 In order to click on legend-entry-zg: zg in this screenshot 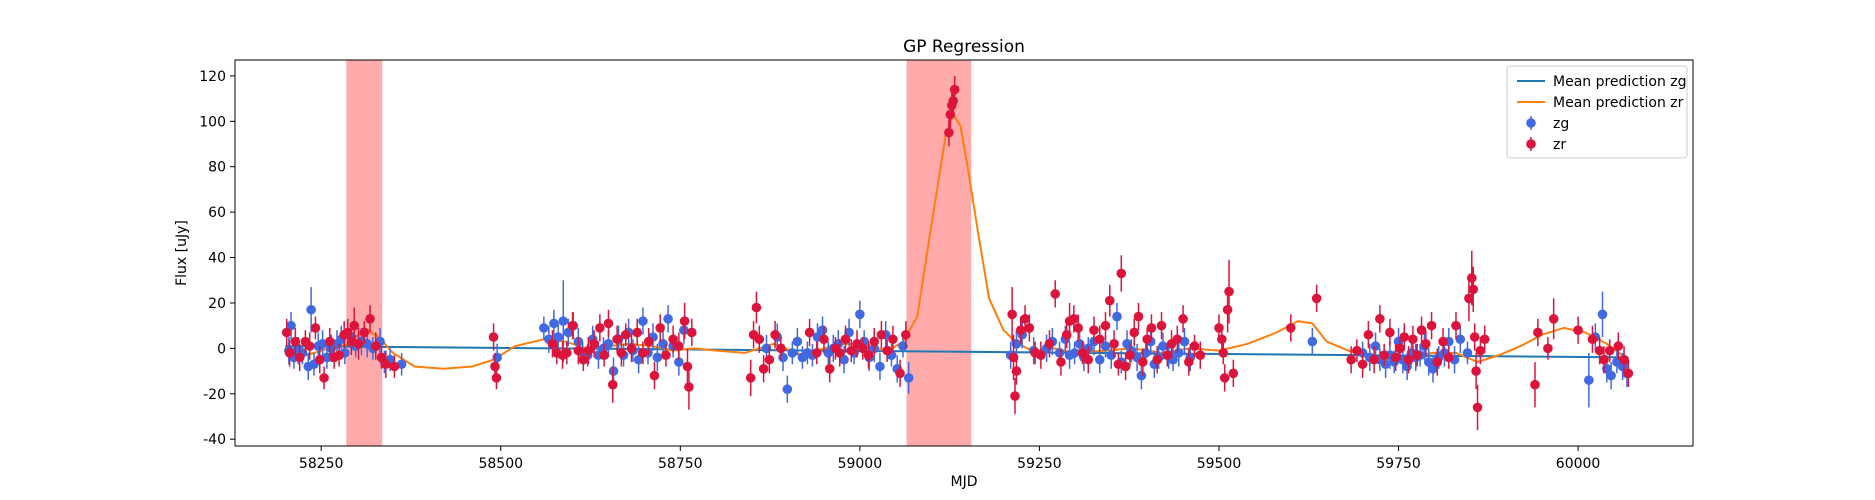, I will do `click(1547, 124)`.